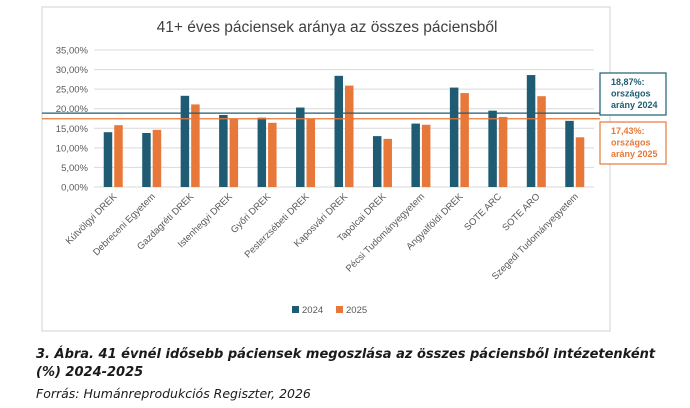  Describe the element at coordinates (634, 154) in the screenshot. I see `reference-label-text: arány 2025` at that location.